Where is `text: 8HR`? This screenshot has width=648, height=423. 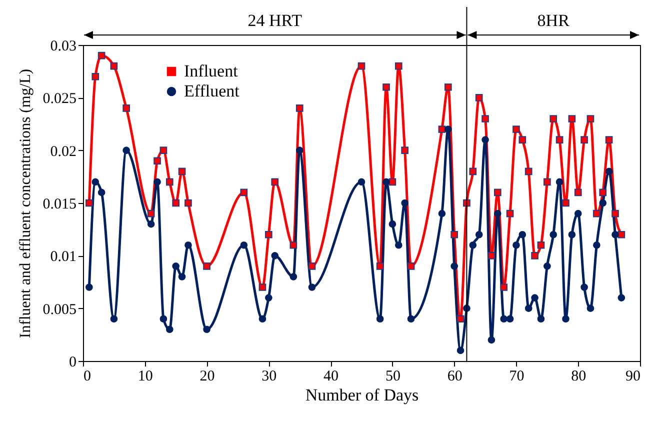 text: 8HR is located at coordinates (553, 20).